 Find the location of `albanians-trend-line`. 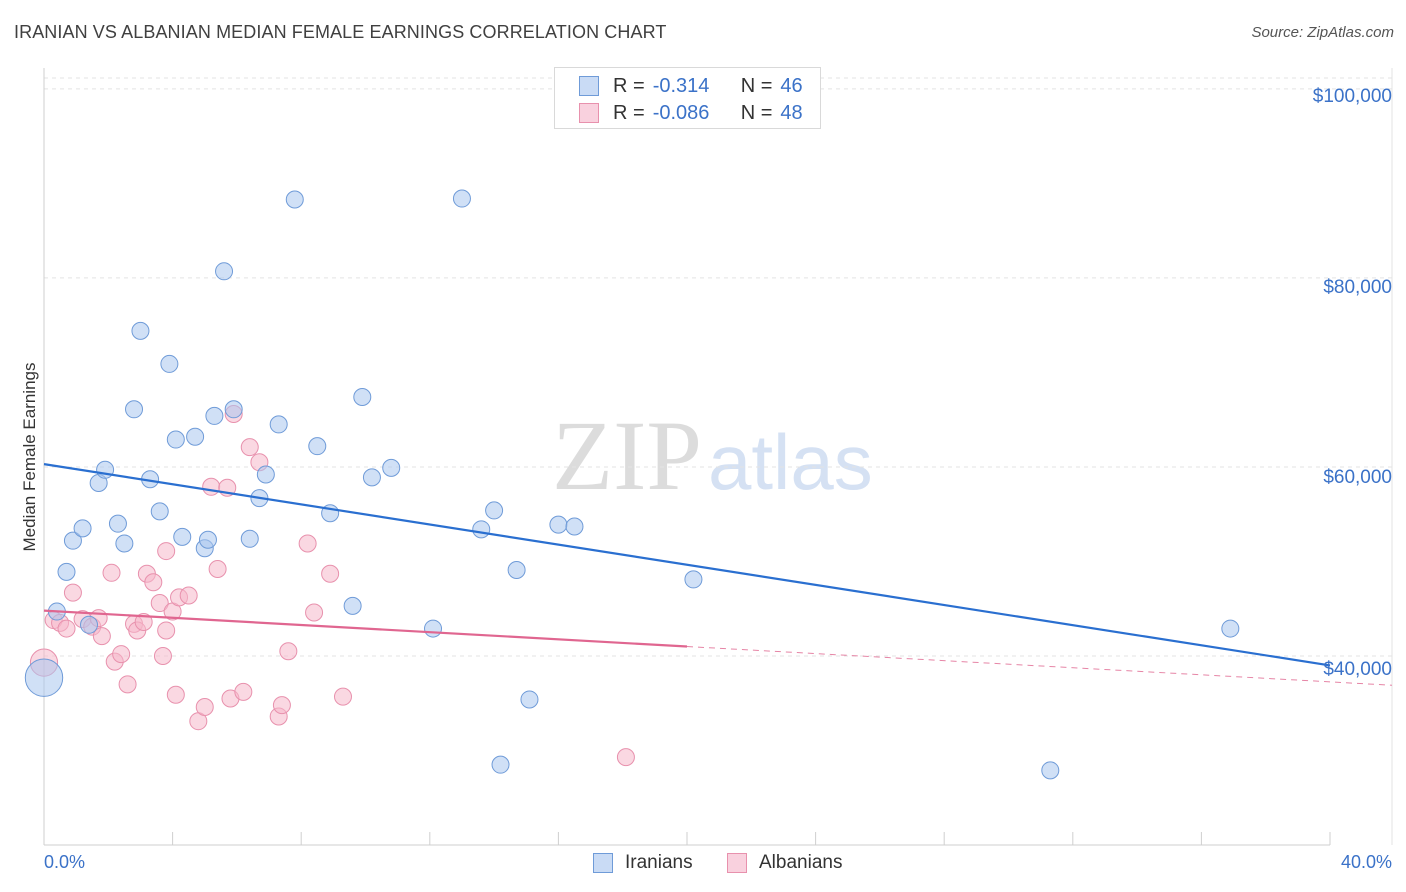

albanians-trend-line is located at coordinates (365, 628).